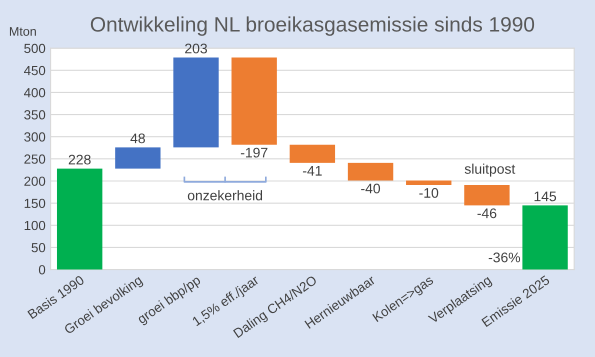 This screenshot has width=595, height=357. I want to click on y-tick-label: 200, so click(35, 181).